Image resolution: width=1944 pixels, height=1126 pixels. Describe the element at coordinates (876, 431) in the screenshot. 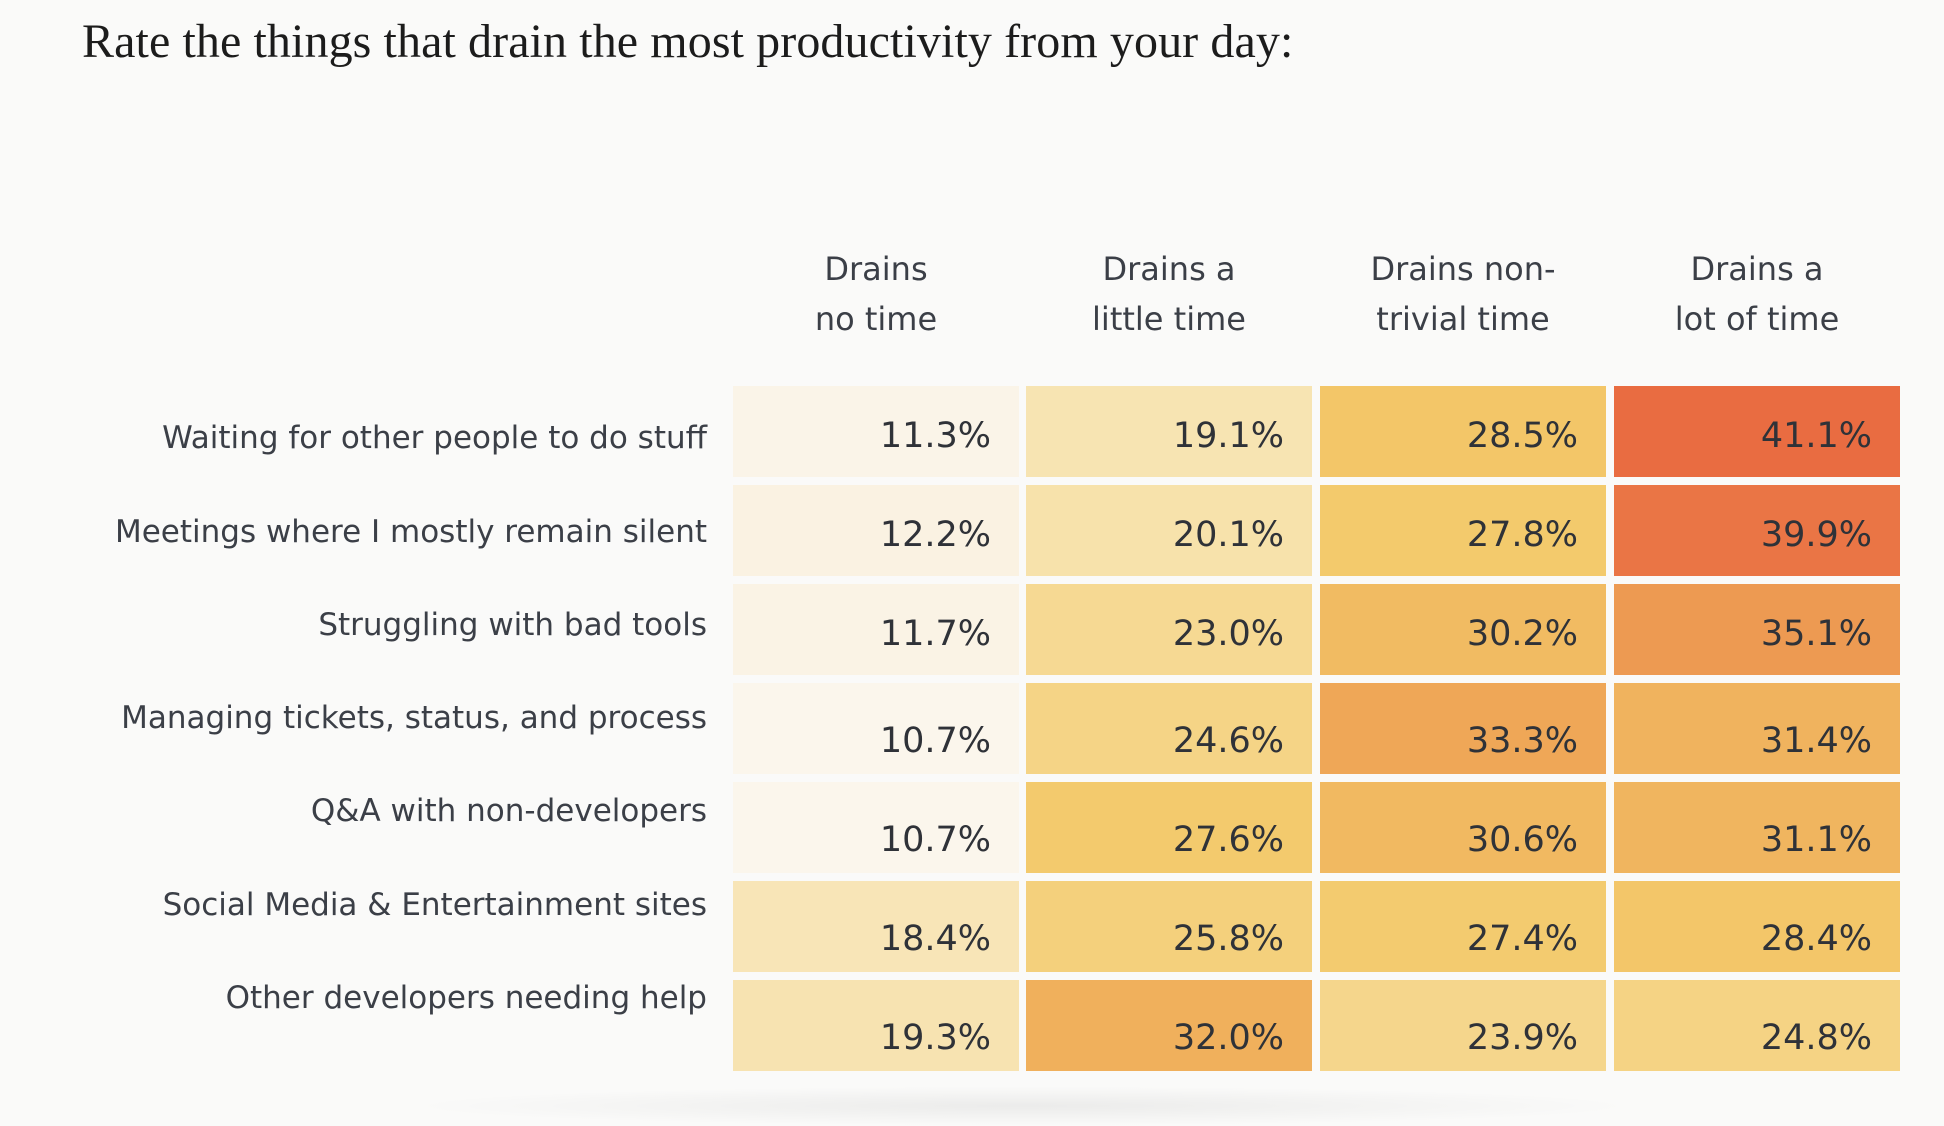

I see `heatmap-cell: 11.3%` at that location.